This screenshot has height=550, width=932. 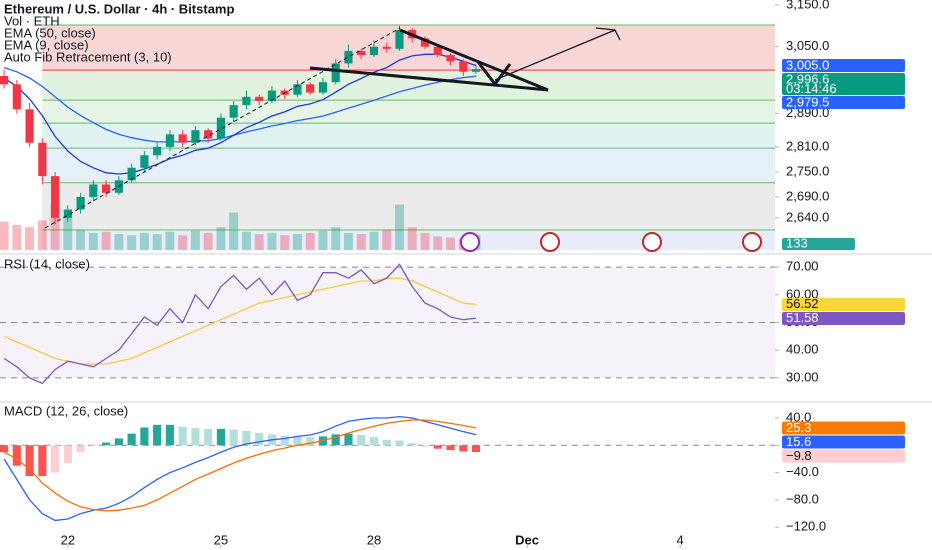 What do you see at coordinates (32, 20) in the screenshot?
I see `volume-legend: Vol · ETH` at bounding box center [32, 20].